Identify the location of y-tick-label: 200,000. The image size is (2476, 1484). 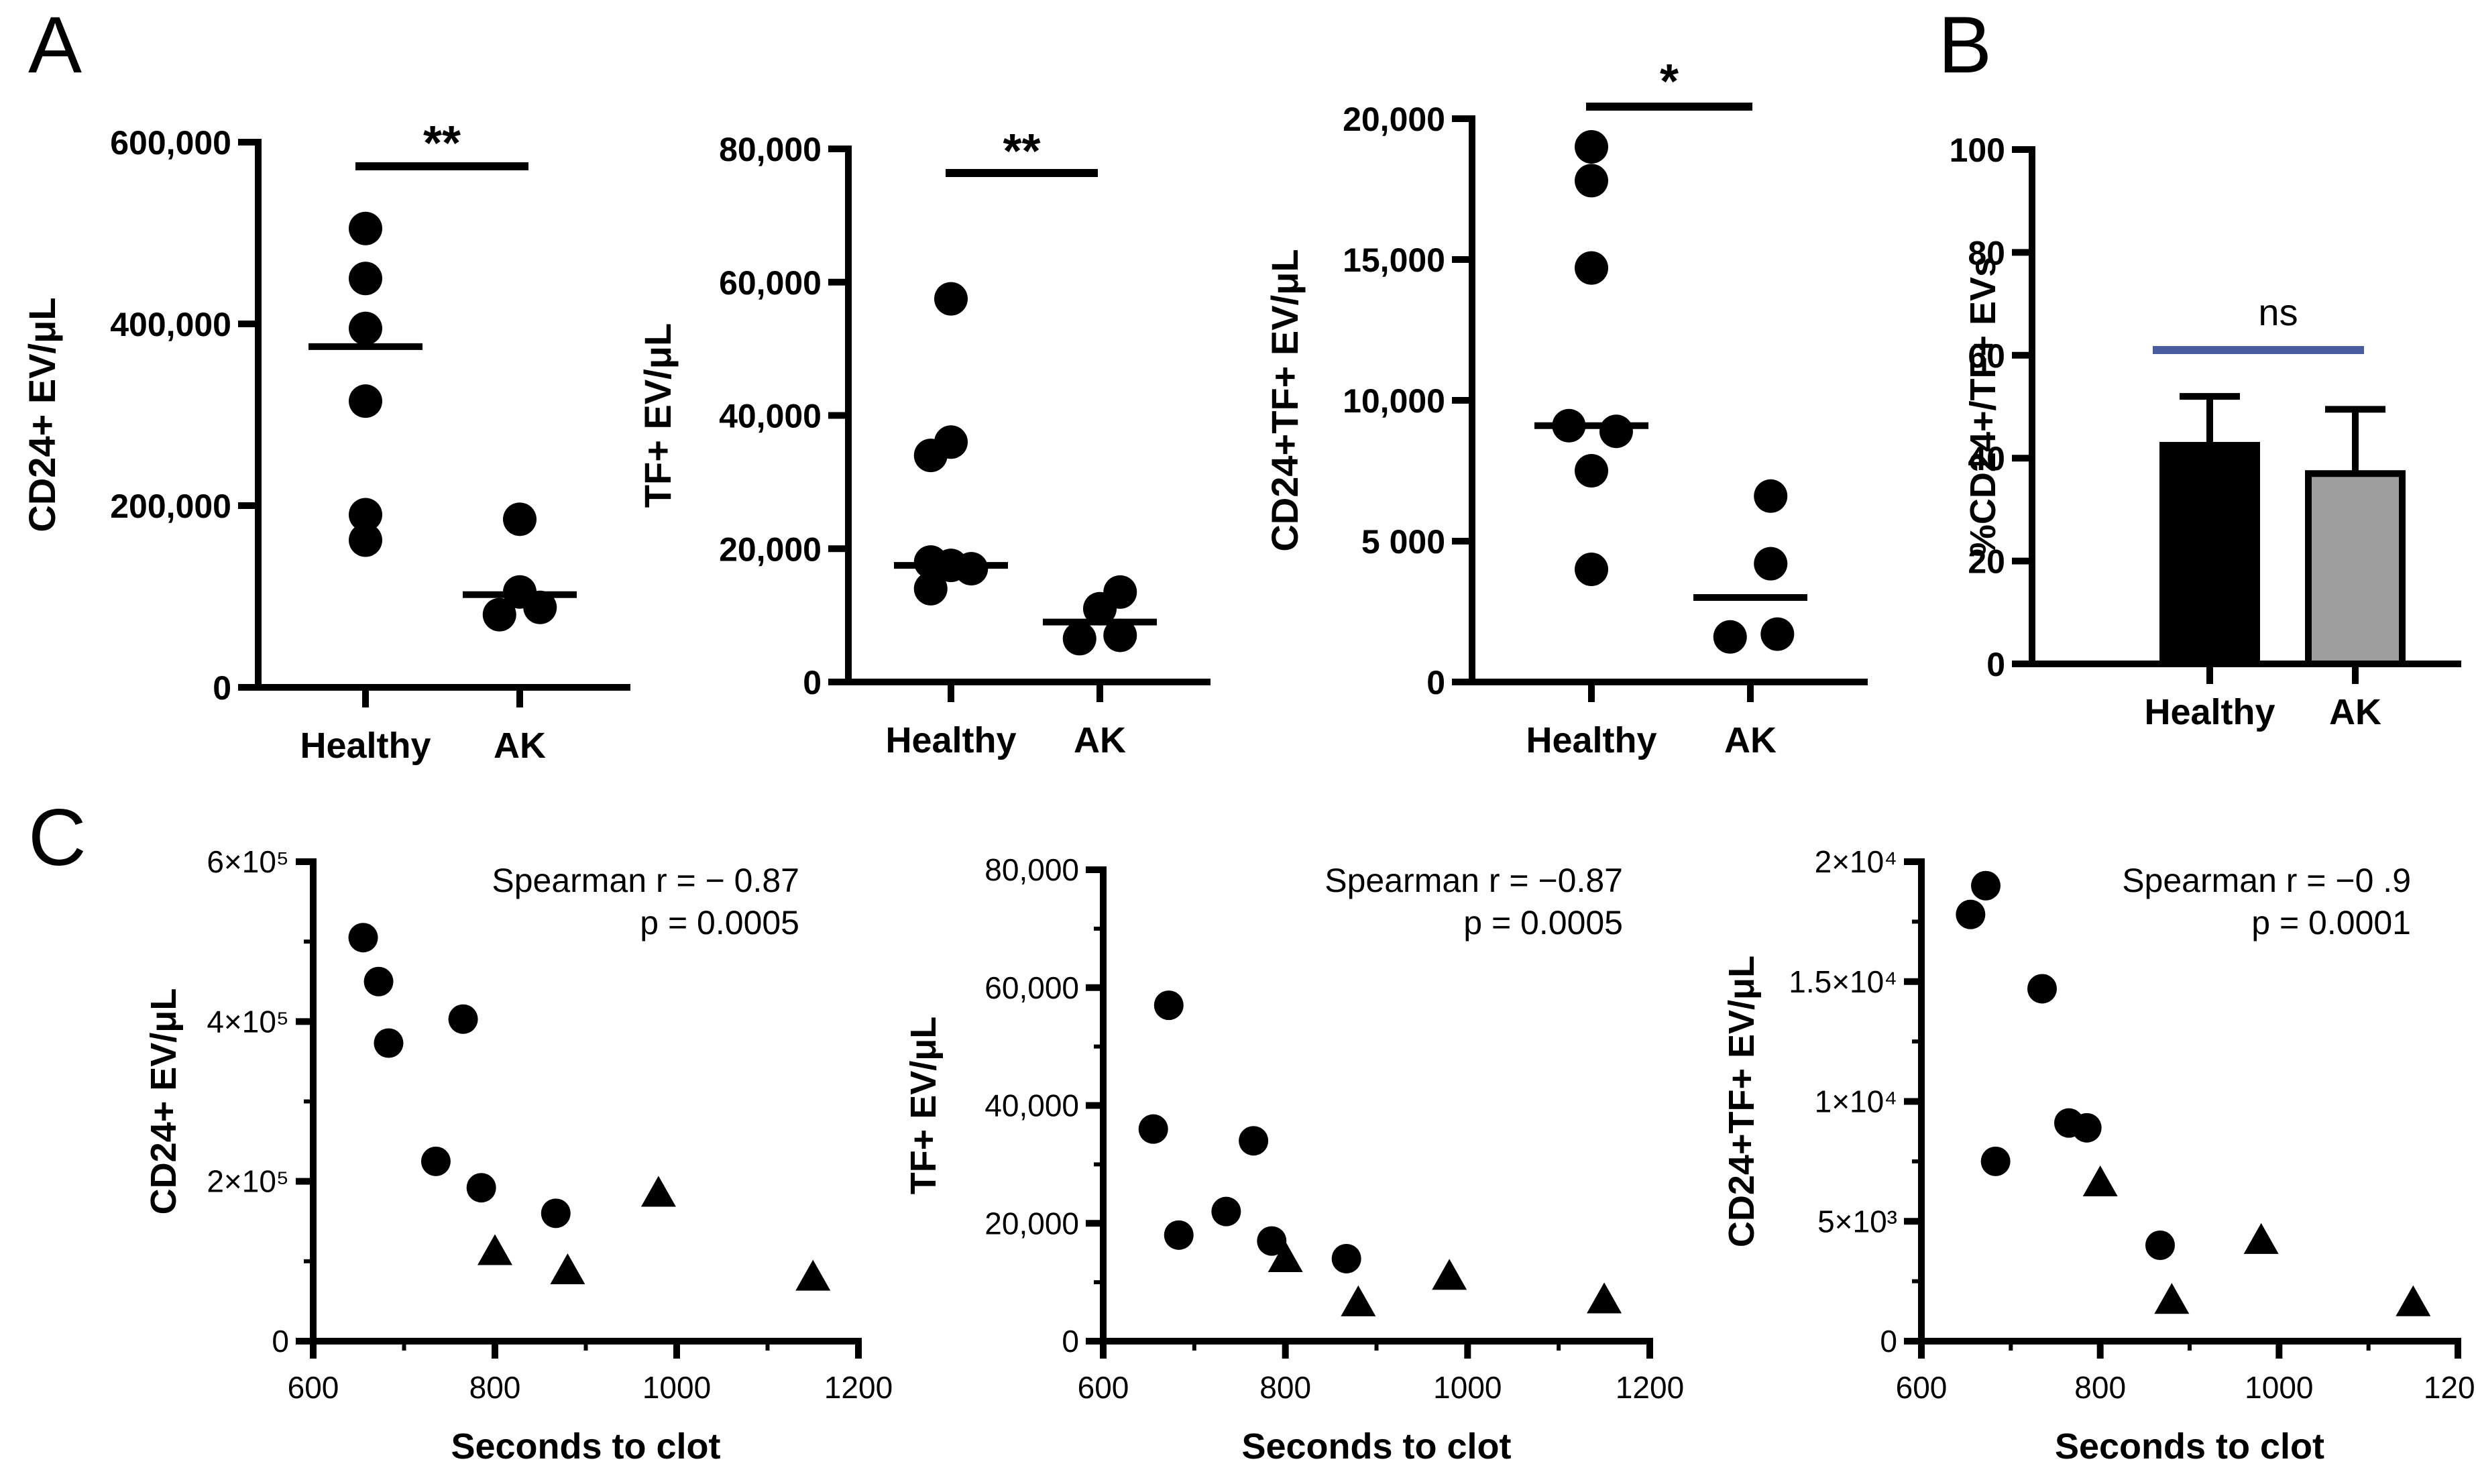
(170, 506).